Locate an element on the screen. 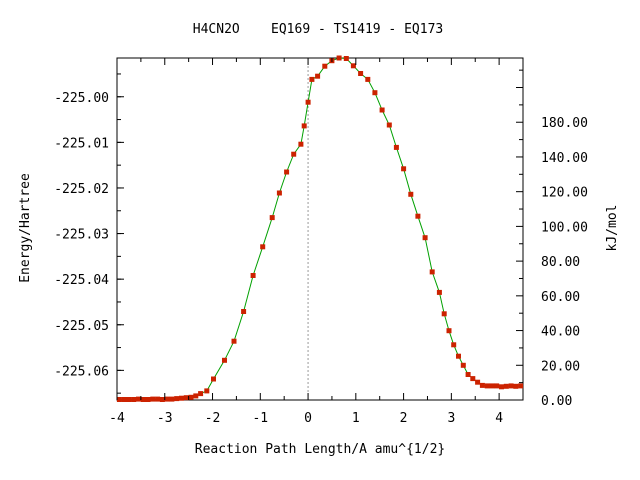 The image size is (640, 480). x-tick-label: 3 is located at coordinates (451, 418).